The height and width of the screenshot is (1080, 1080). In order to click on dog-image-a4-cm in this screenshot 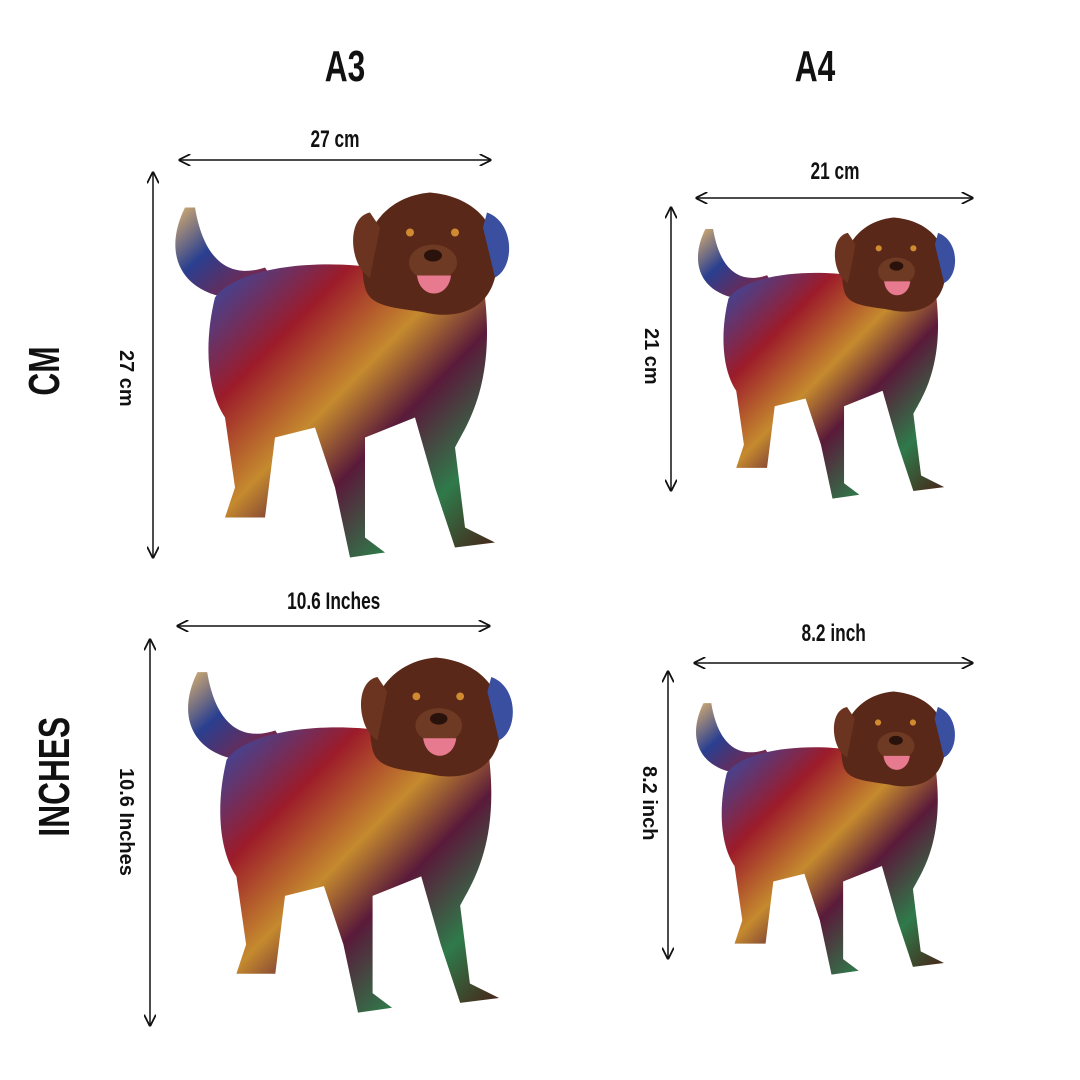, I will do `click(832, 360)`.